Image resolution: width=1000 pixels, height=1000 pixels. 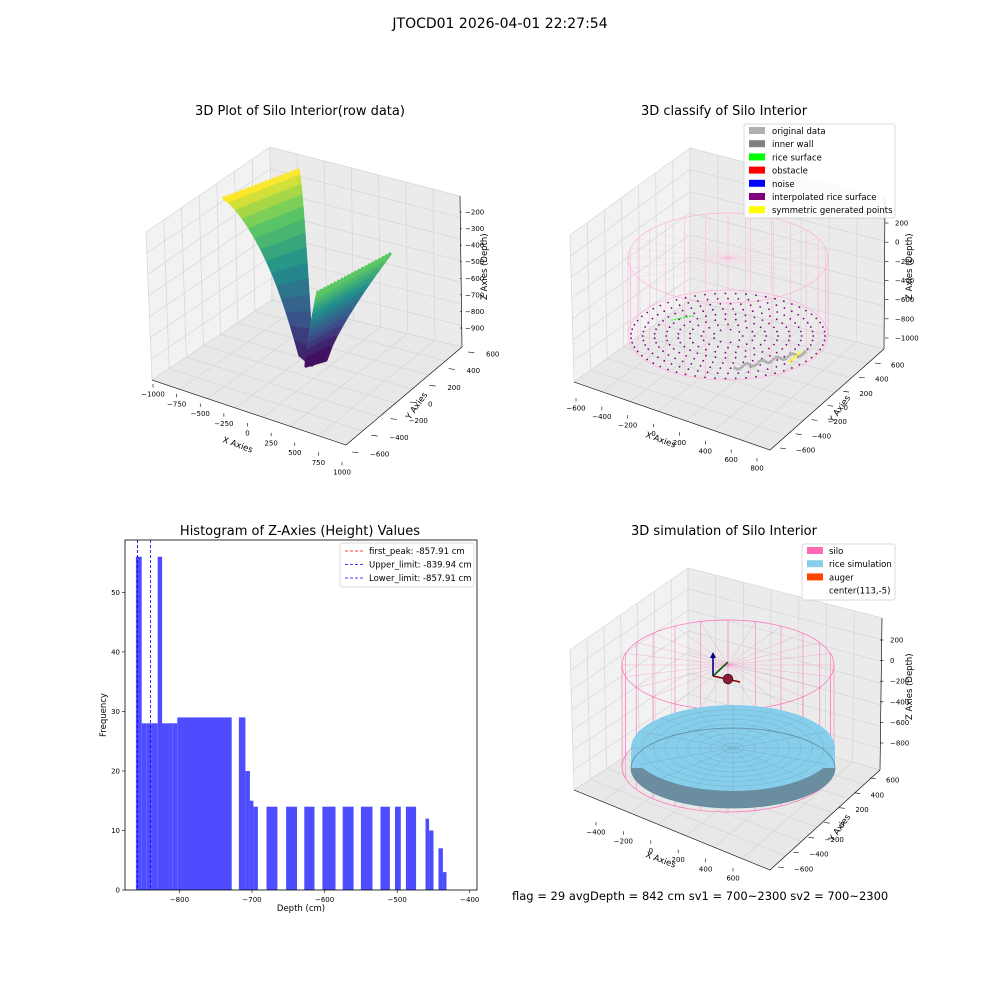 What do you see at coordinates (713, 655) in the screenshot?
I see `auger-z-arrow` at bounding box center [713, 655].